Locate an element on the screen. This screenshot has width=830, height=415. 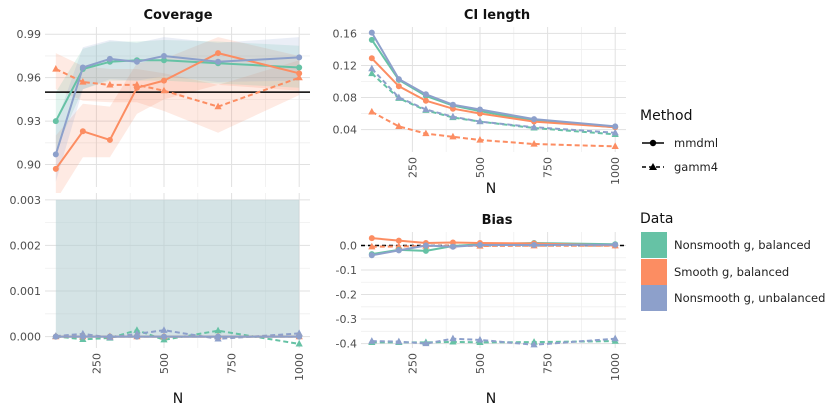
coverage-nonsmooth-g-balanced-mmdml-point is located at coordinates (163, 60).